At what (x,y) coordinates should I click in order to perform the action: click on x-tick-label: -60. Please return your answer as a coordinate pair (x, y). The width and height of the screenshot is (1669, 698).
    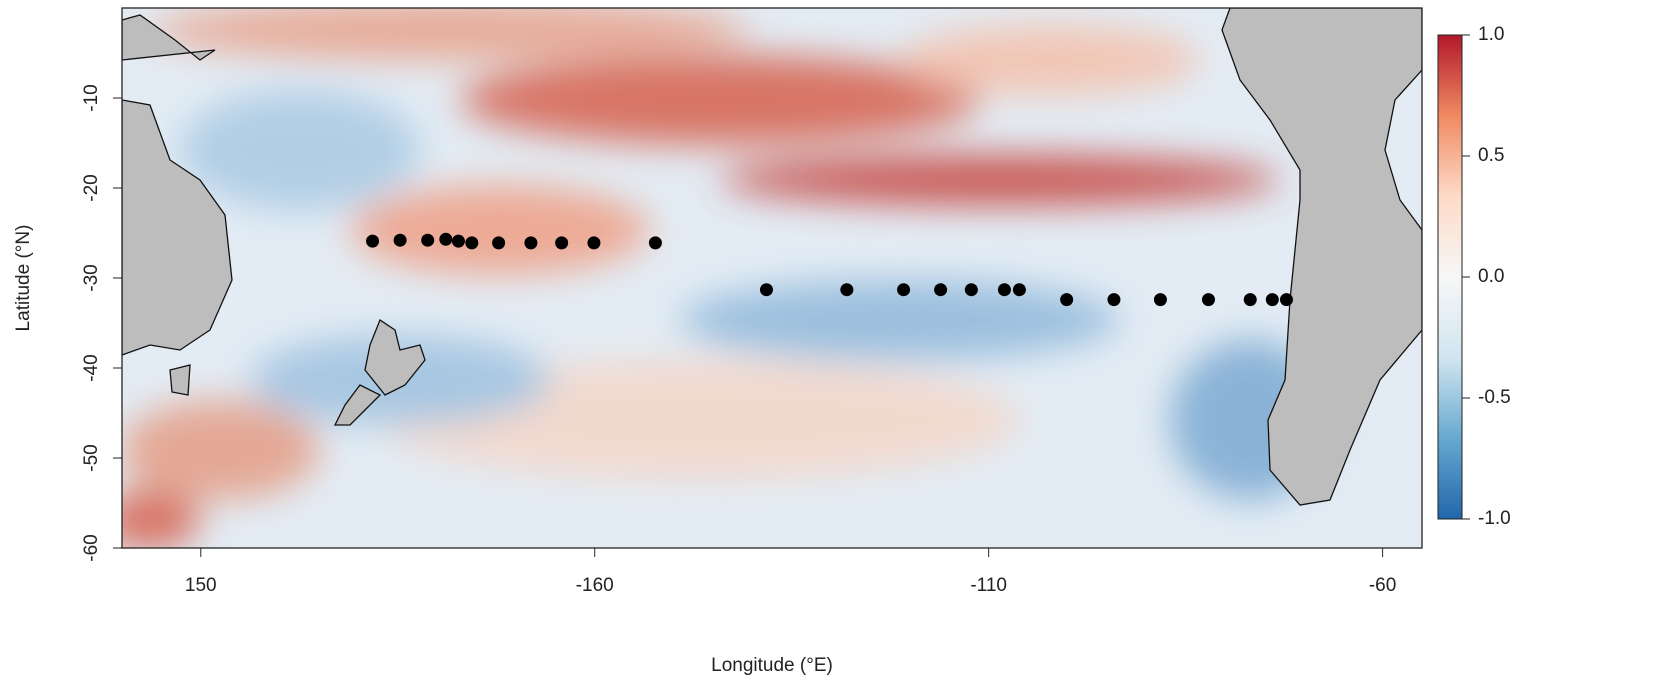
    Looking at the image, I should click on (1382, 585).